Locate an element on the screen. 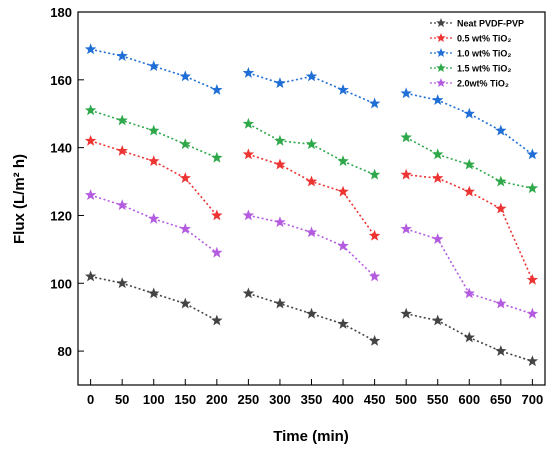  x-tick-label: 700 is located at coordinates (533, 399).